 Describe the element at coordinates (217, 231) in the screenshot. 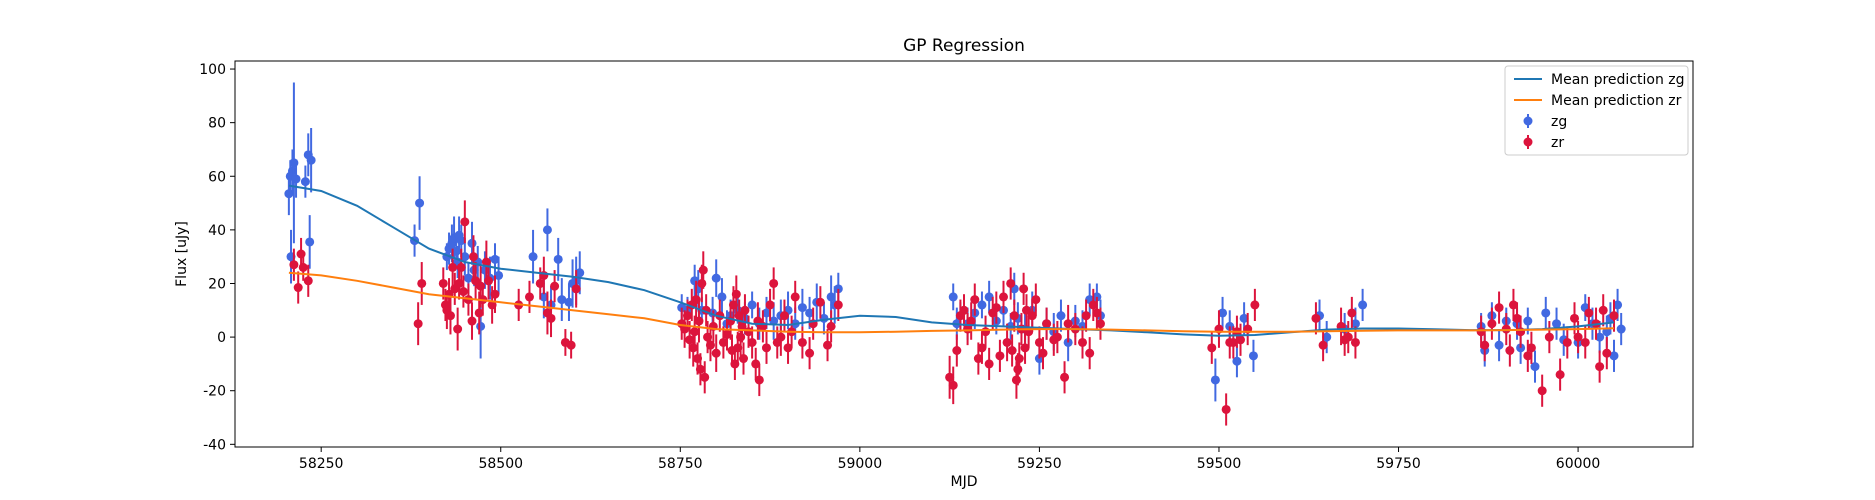

I see `y-tick-label: 40` at that location.